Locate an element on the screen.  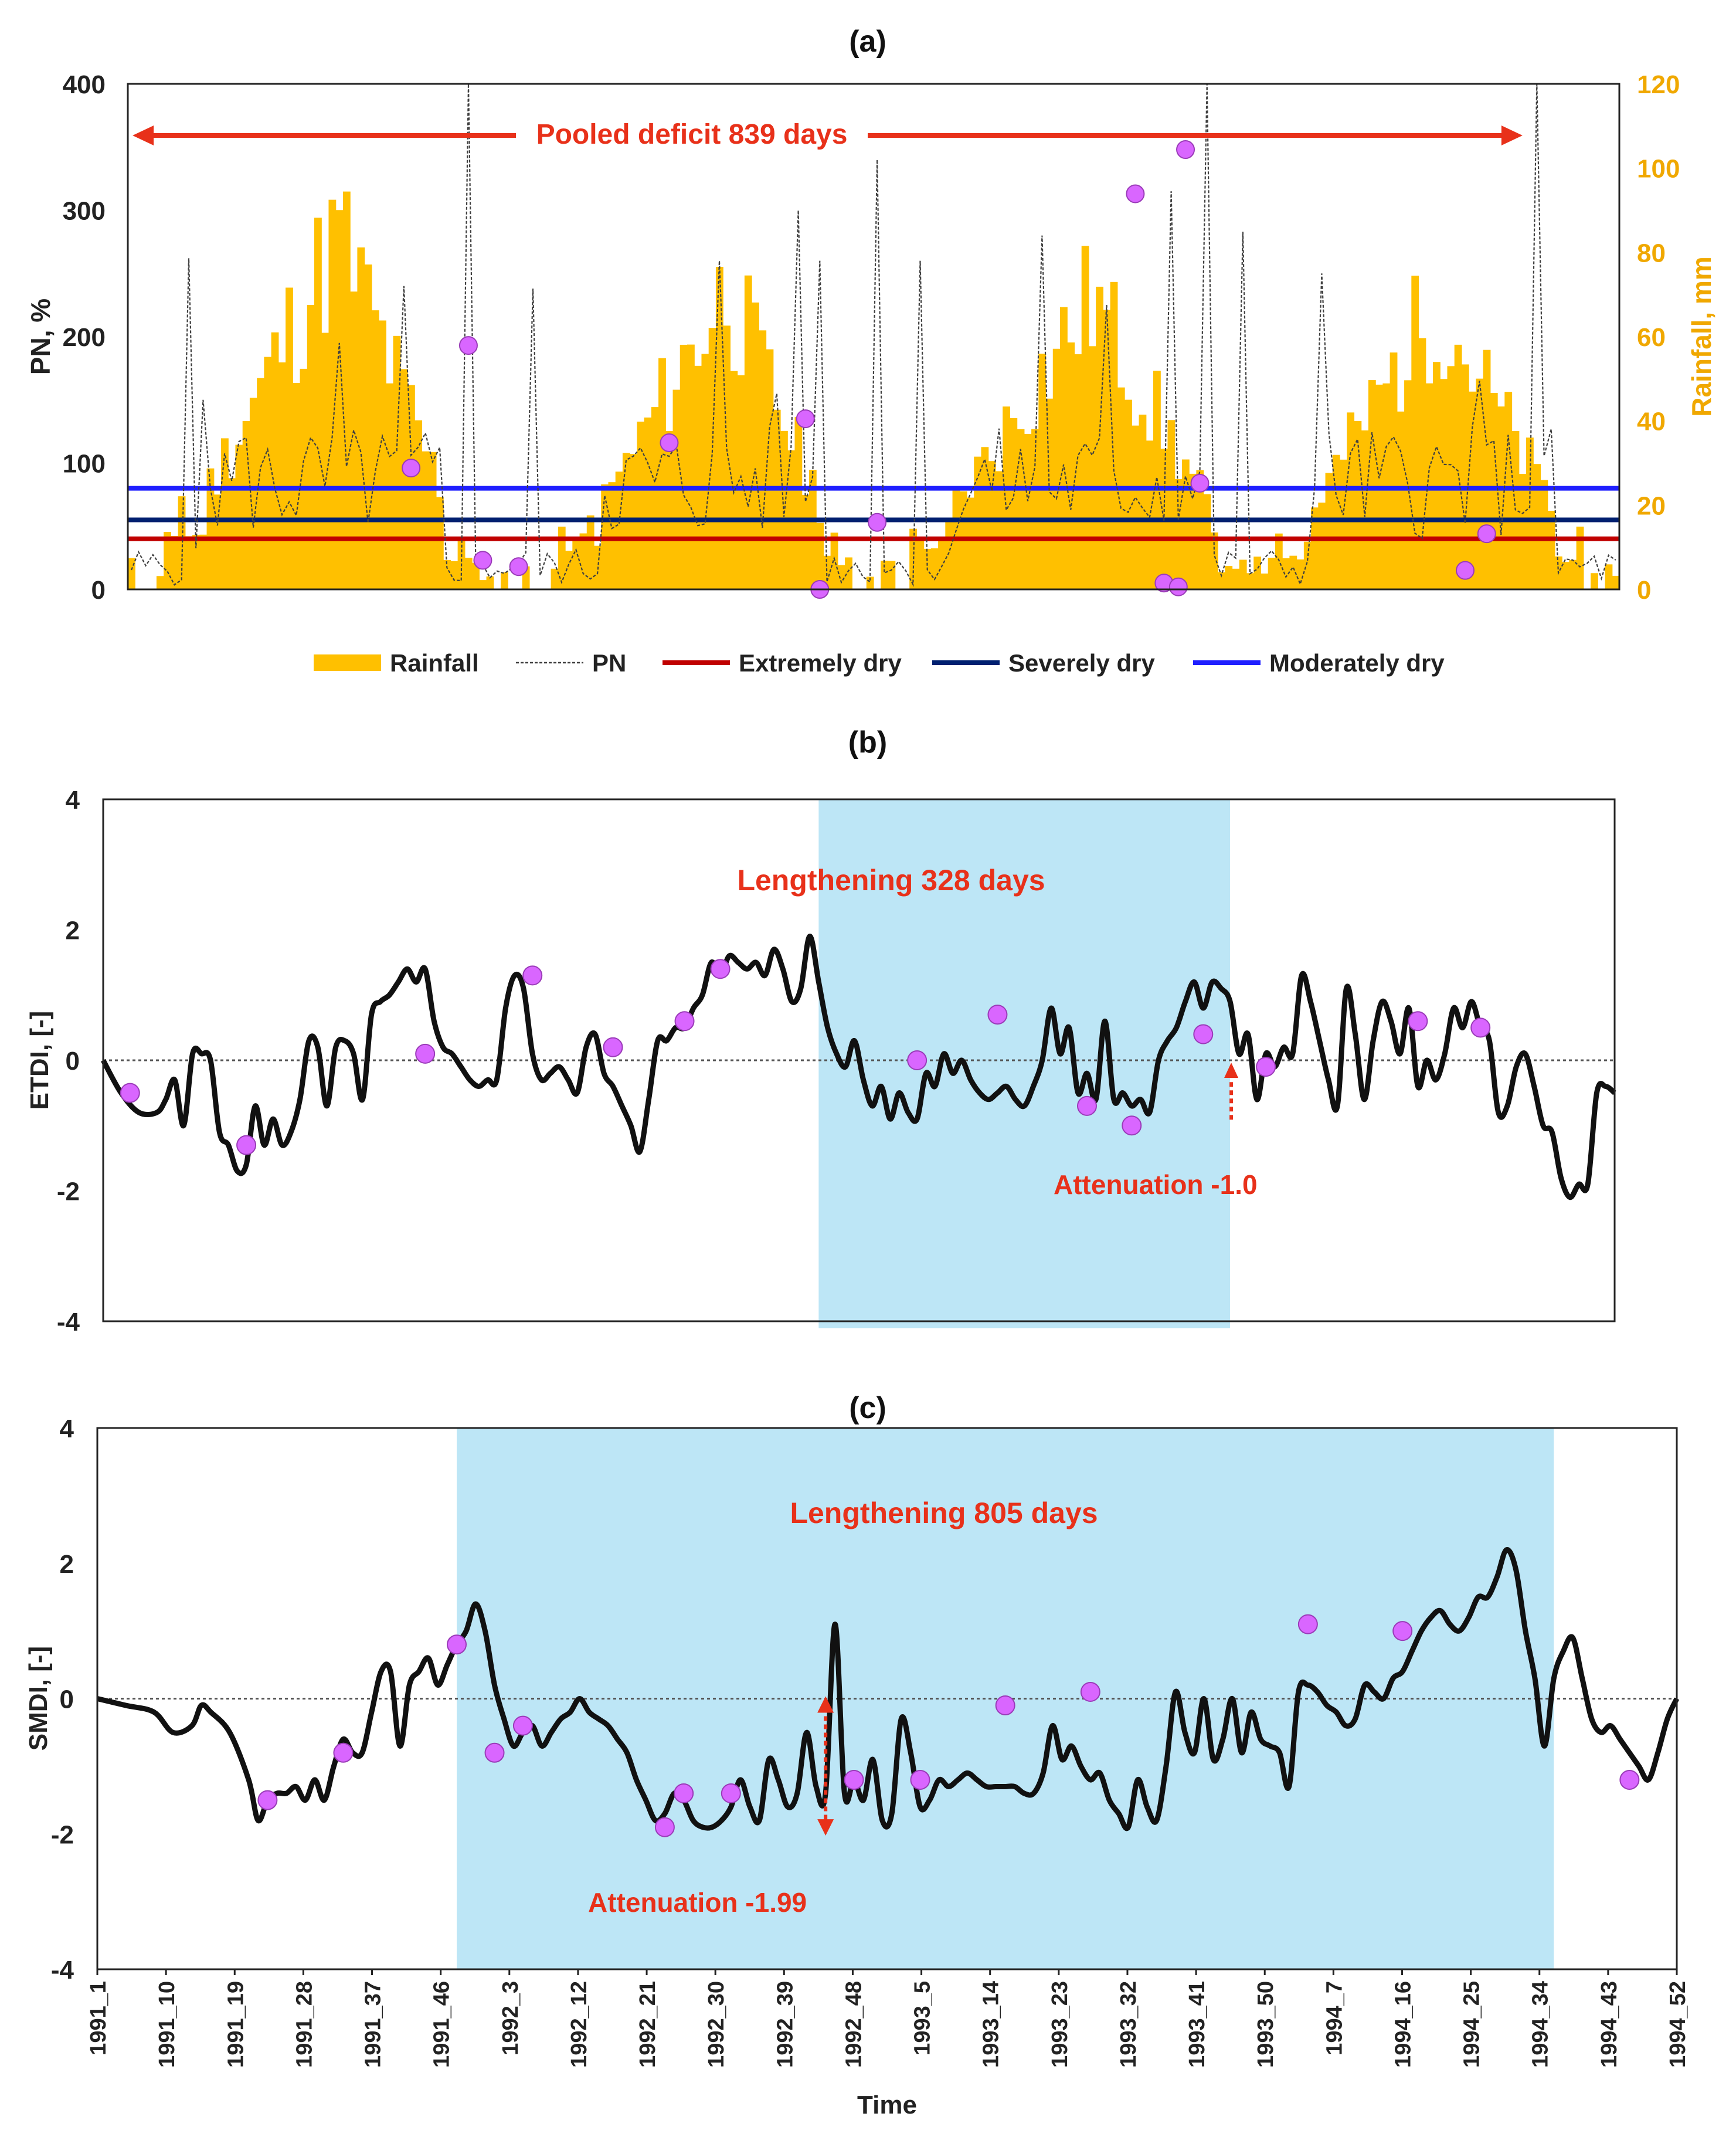
legend-item-moderately-dry: Moderately dry is located at coordinates (1319, 663).